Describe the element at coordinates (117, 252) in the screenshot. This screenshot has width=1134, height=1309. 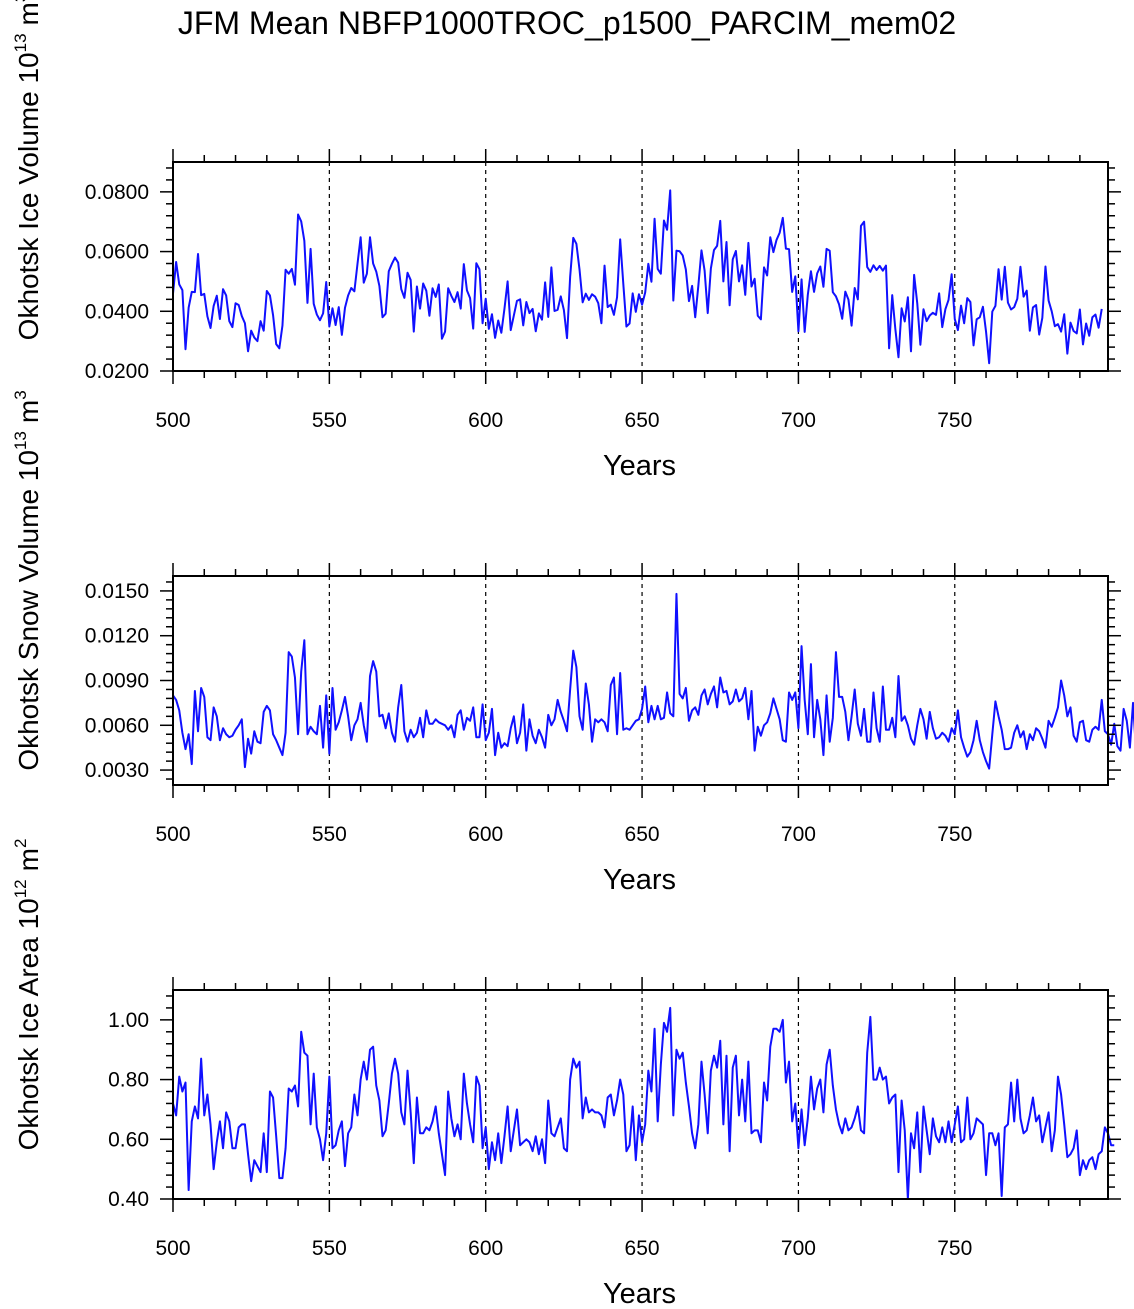
I see `y-tick-label: 0.0600` at that location.